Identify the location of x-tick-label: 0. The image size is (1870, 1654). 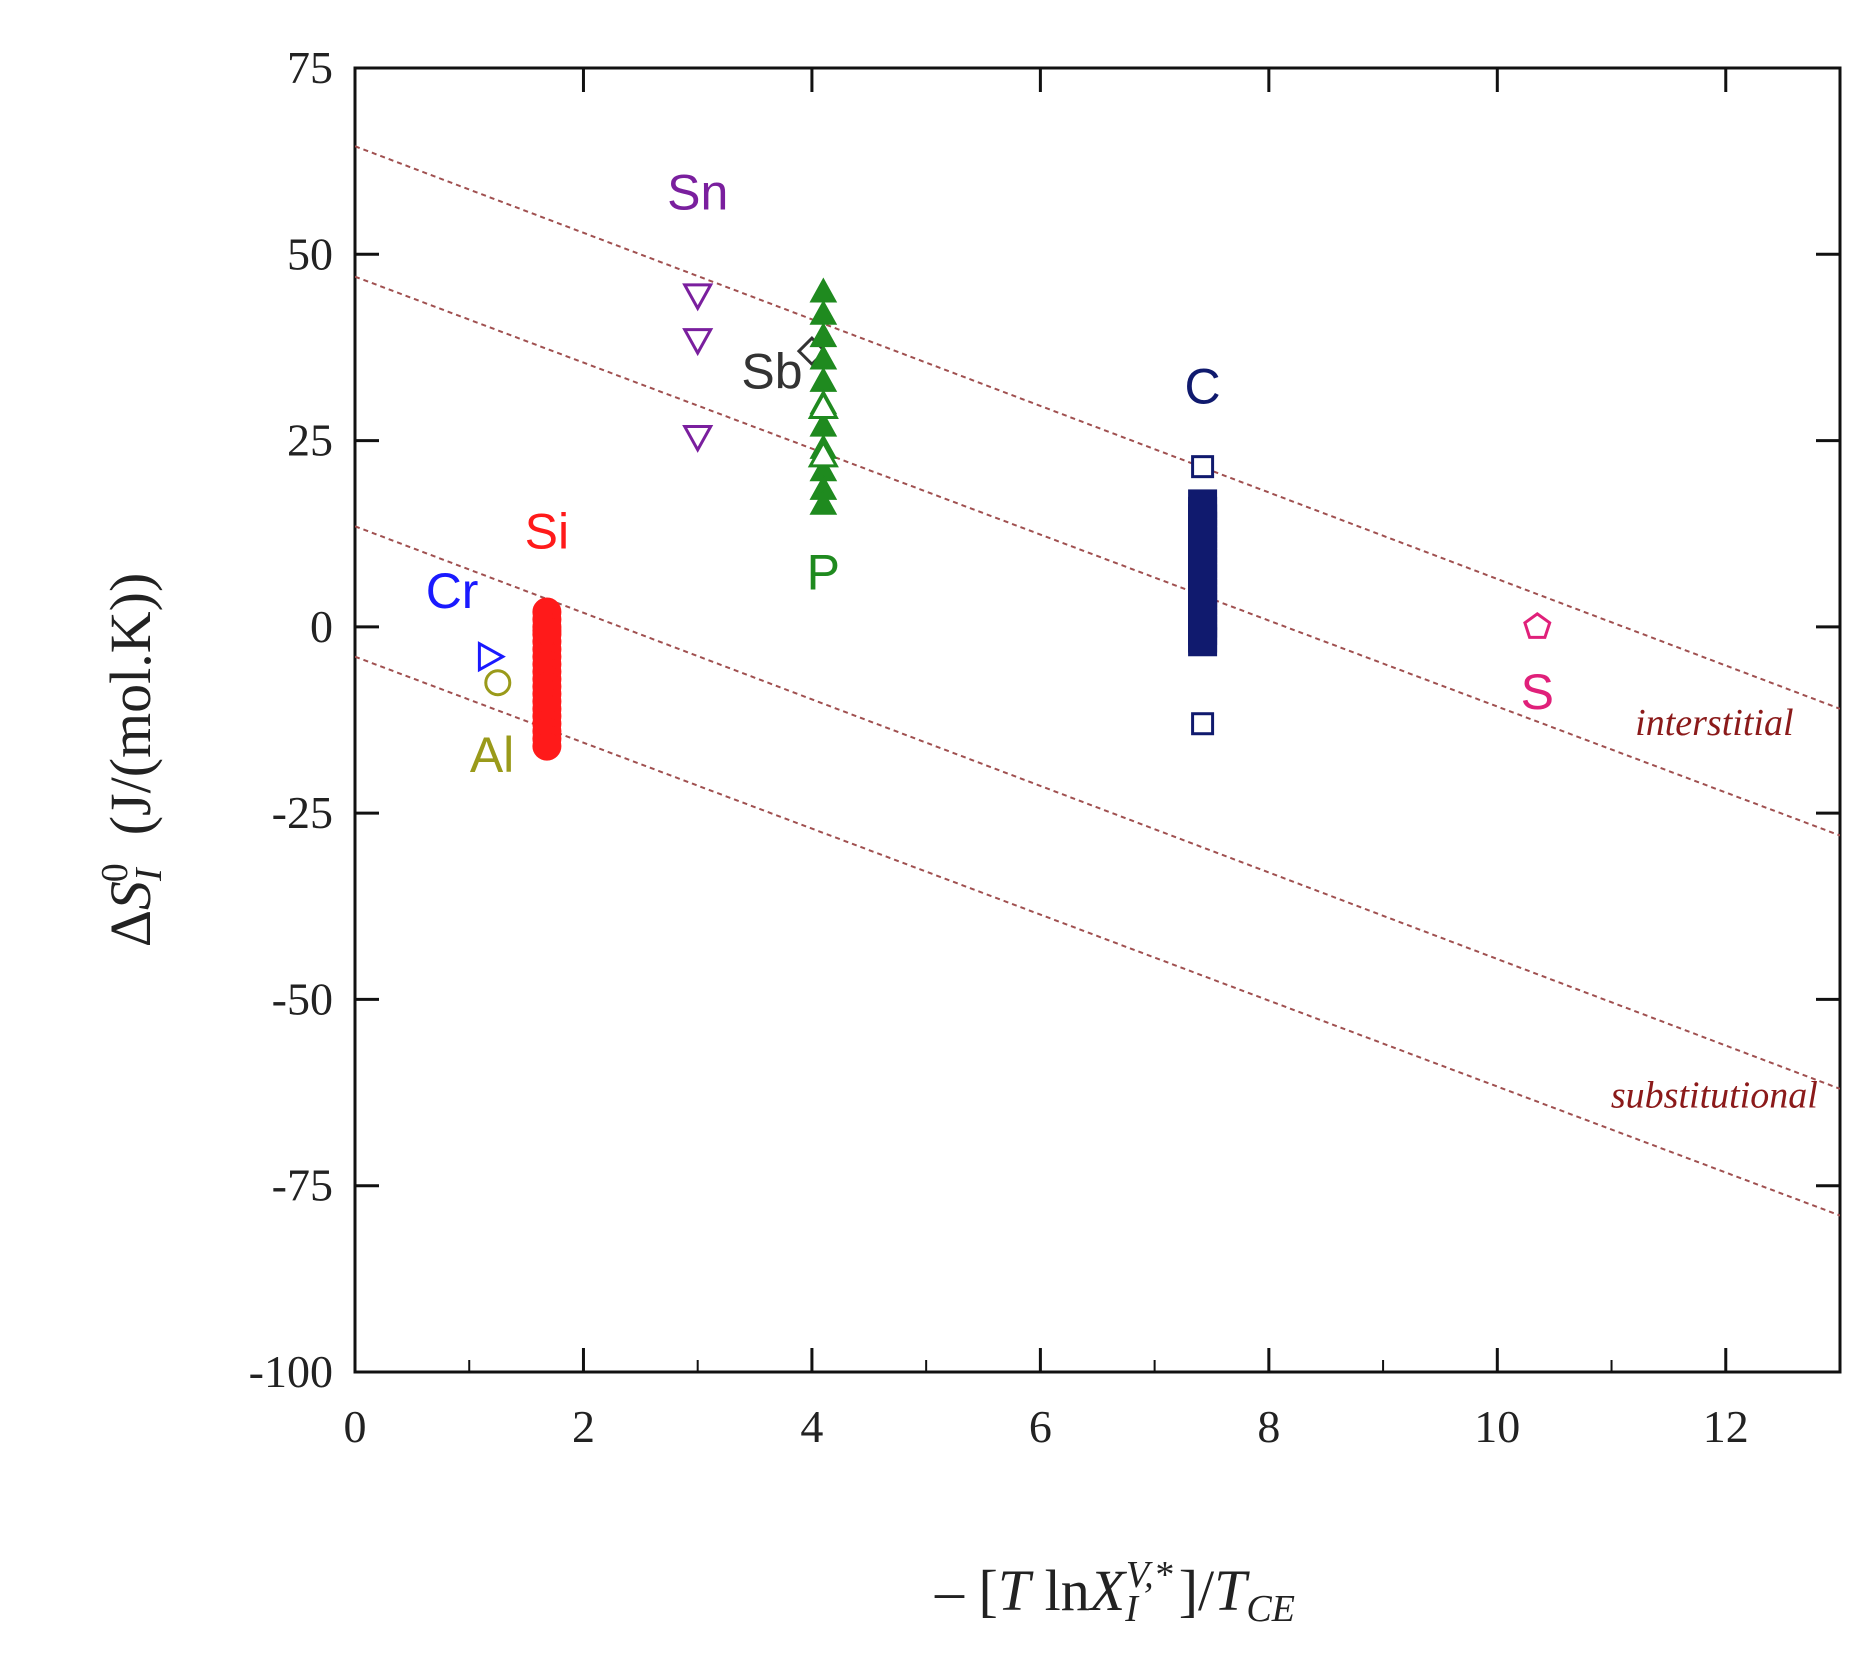
(355, 1426).